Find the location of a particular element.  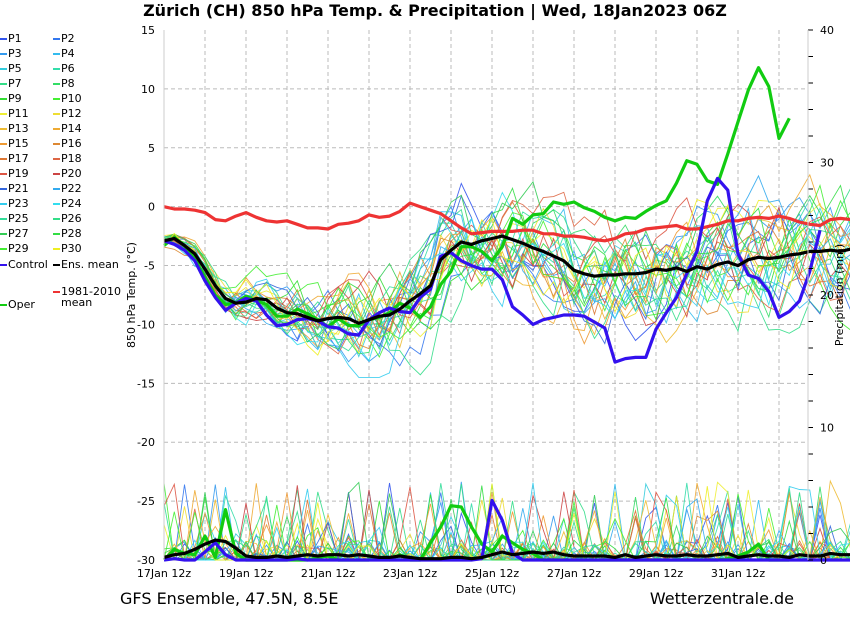

footer-site: Wetterzentrale.de is located at coordinates (721, 598).